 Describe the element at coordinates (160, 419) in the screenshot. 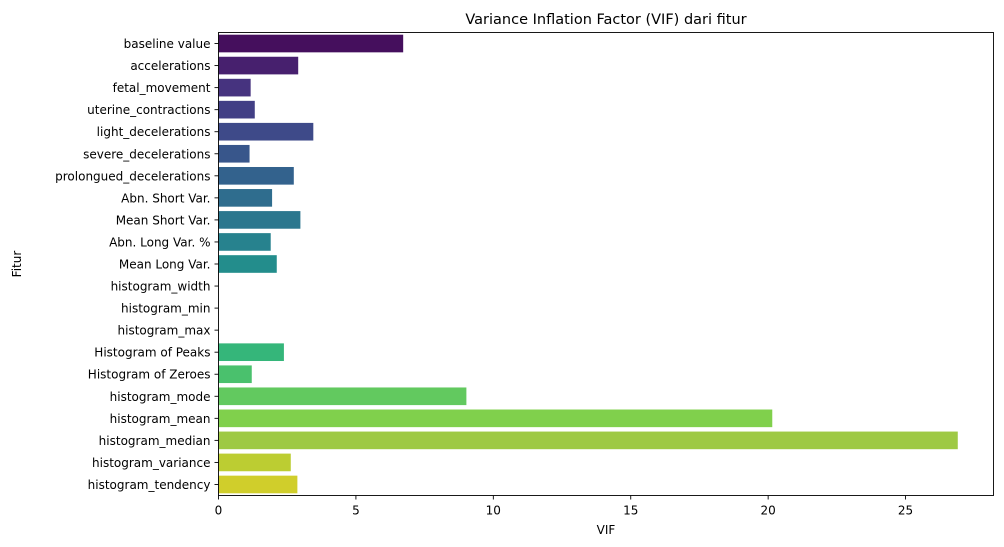

I see `y-tick-label-17: histogram_mean` at that location.